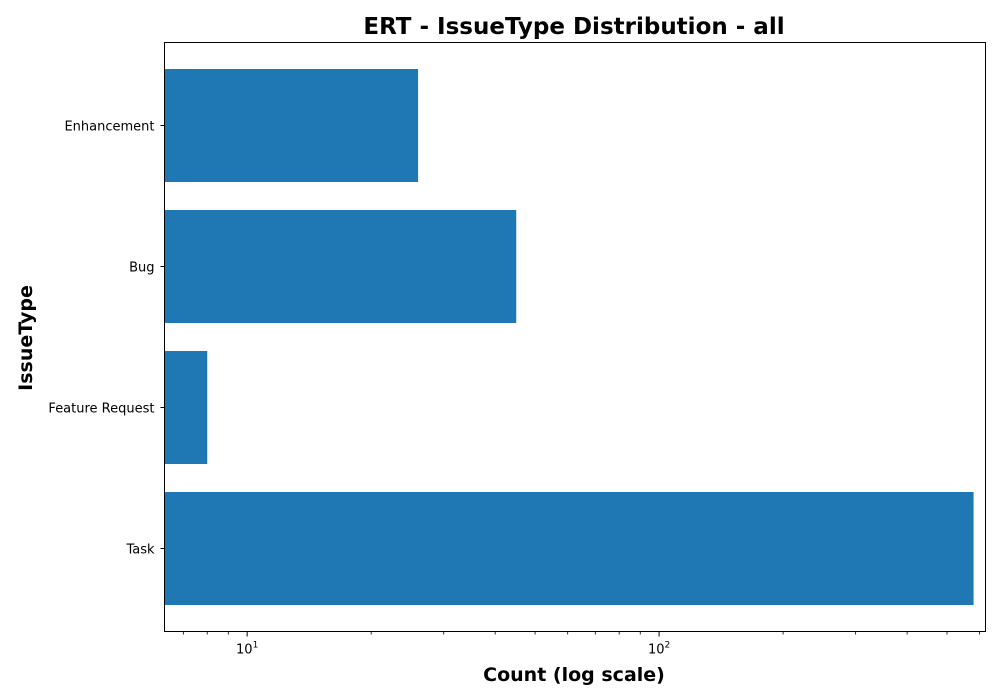  I want to click on bar-feature-request, so click(186, 407).